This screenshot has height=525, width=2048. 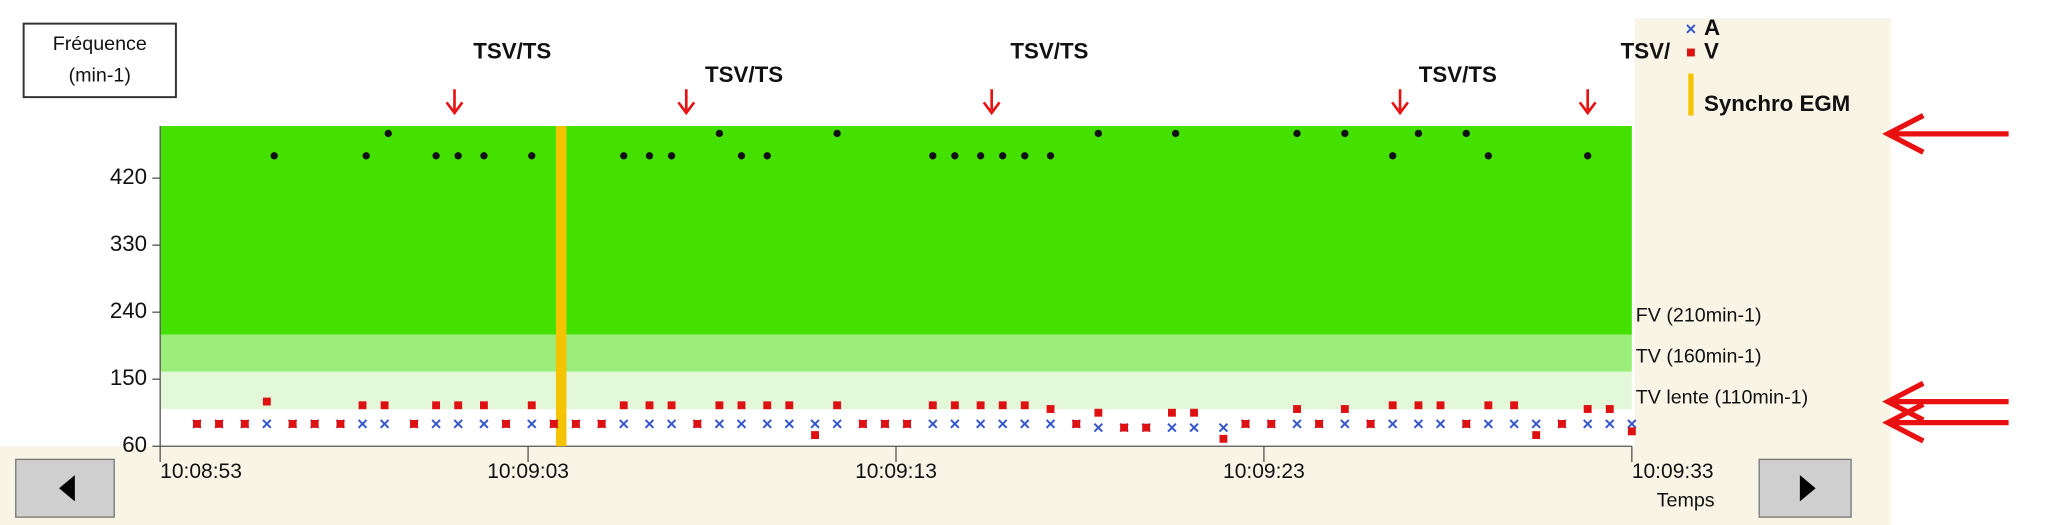 I want to click on zone, so click(x=896, y=390).